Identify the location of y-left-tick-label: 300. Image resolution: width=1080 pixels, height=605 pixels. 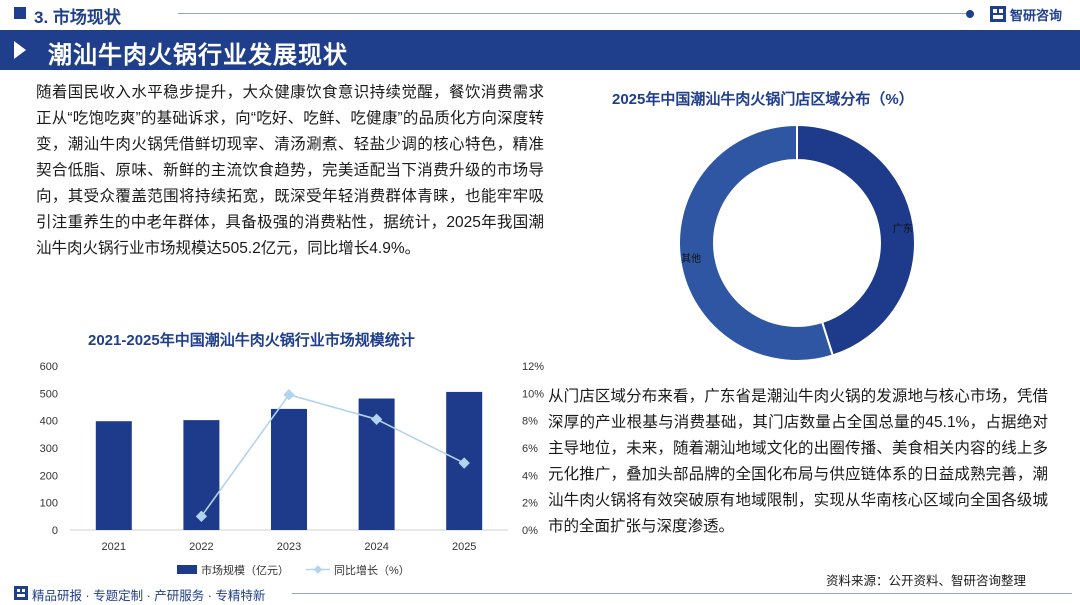
(49, 449).